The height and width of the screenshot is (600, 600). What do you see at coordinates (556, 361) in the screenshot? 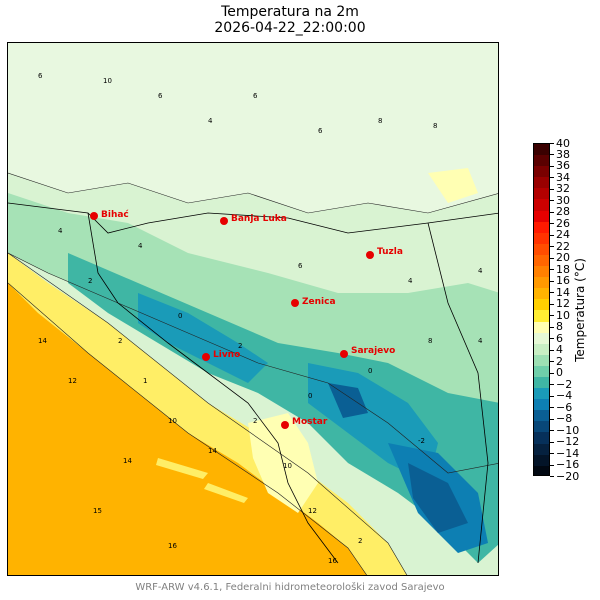
I see `colorbar-tick-label: 2` at bounding box center [556, 361].